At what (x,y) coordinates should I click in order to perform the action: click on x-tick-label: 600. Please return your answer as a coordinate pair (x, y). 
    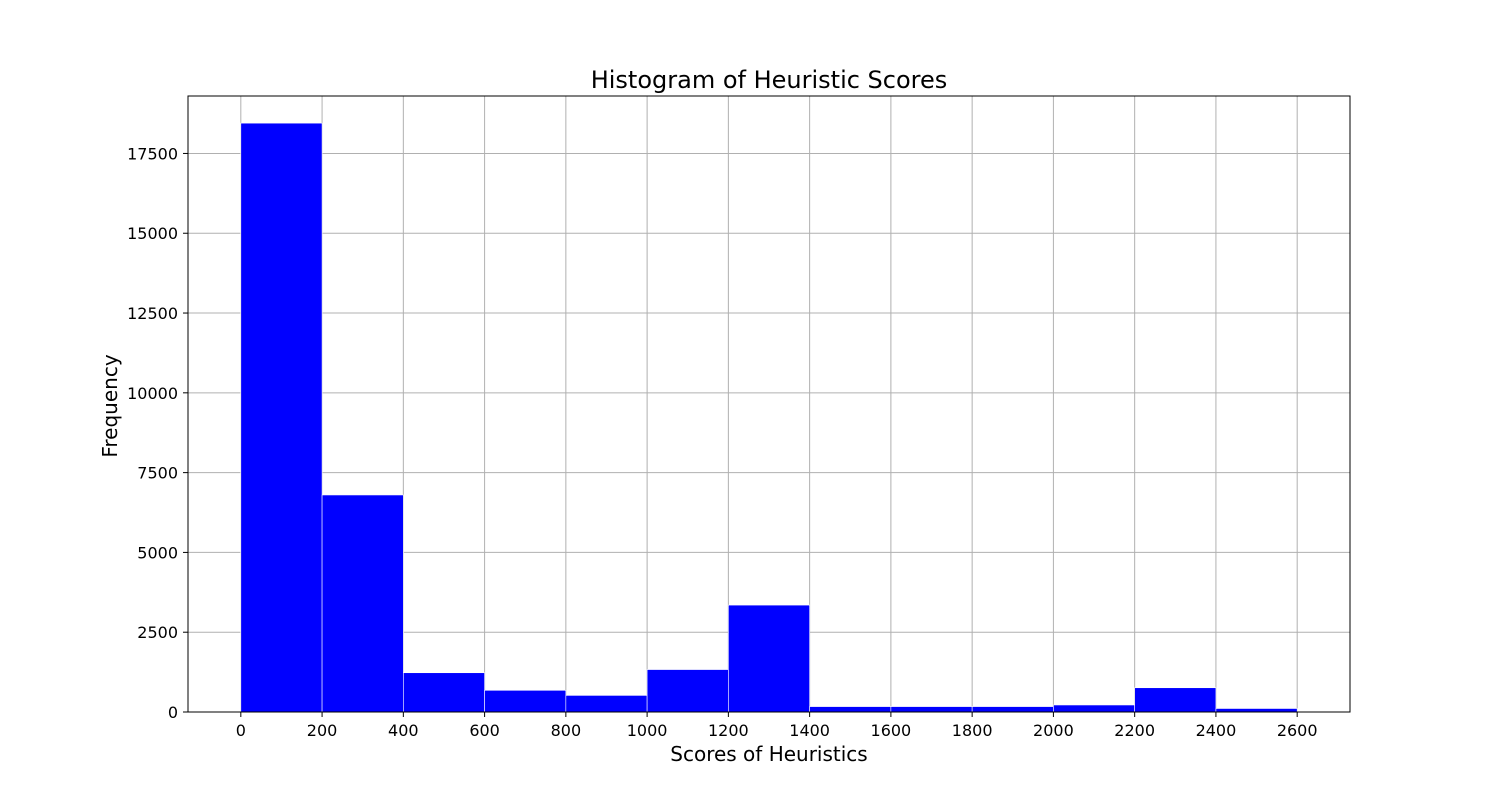
    Looking at the image, I should click on (484, 730).